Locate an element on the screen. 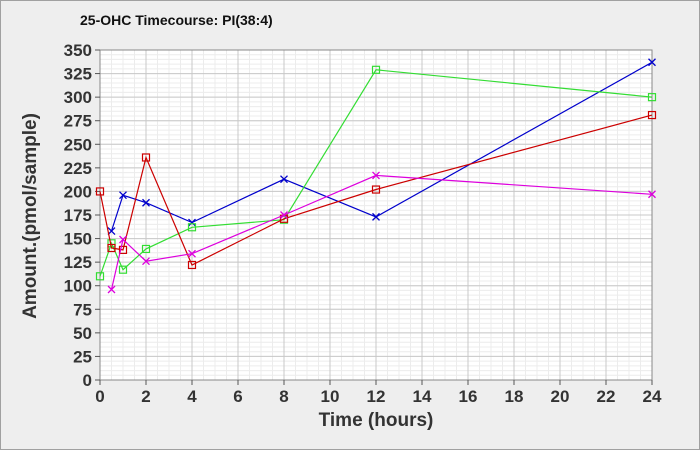  y-tick-label: 50 is located at coordinates (82, 333).